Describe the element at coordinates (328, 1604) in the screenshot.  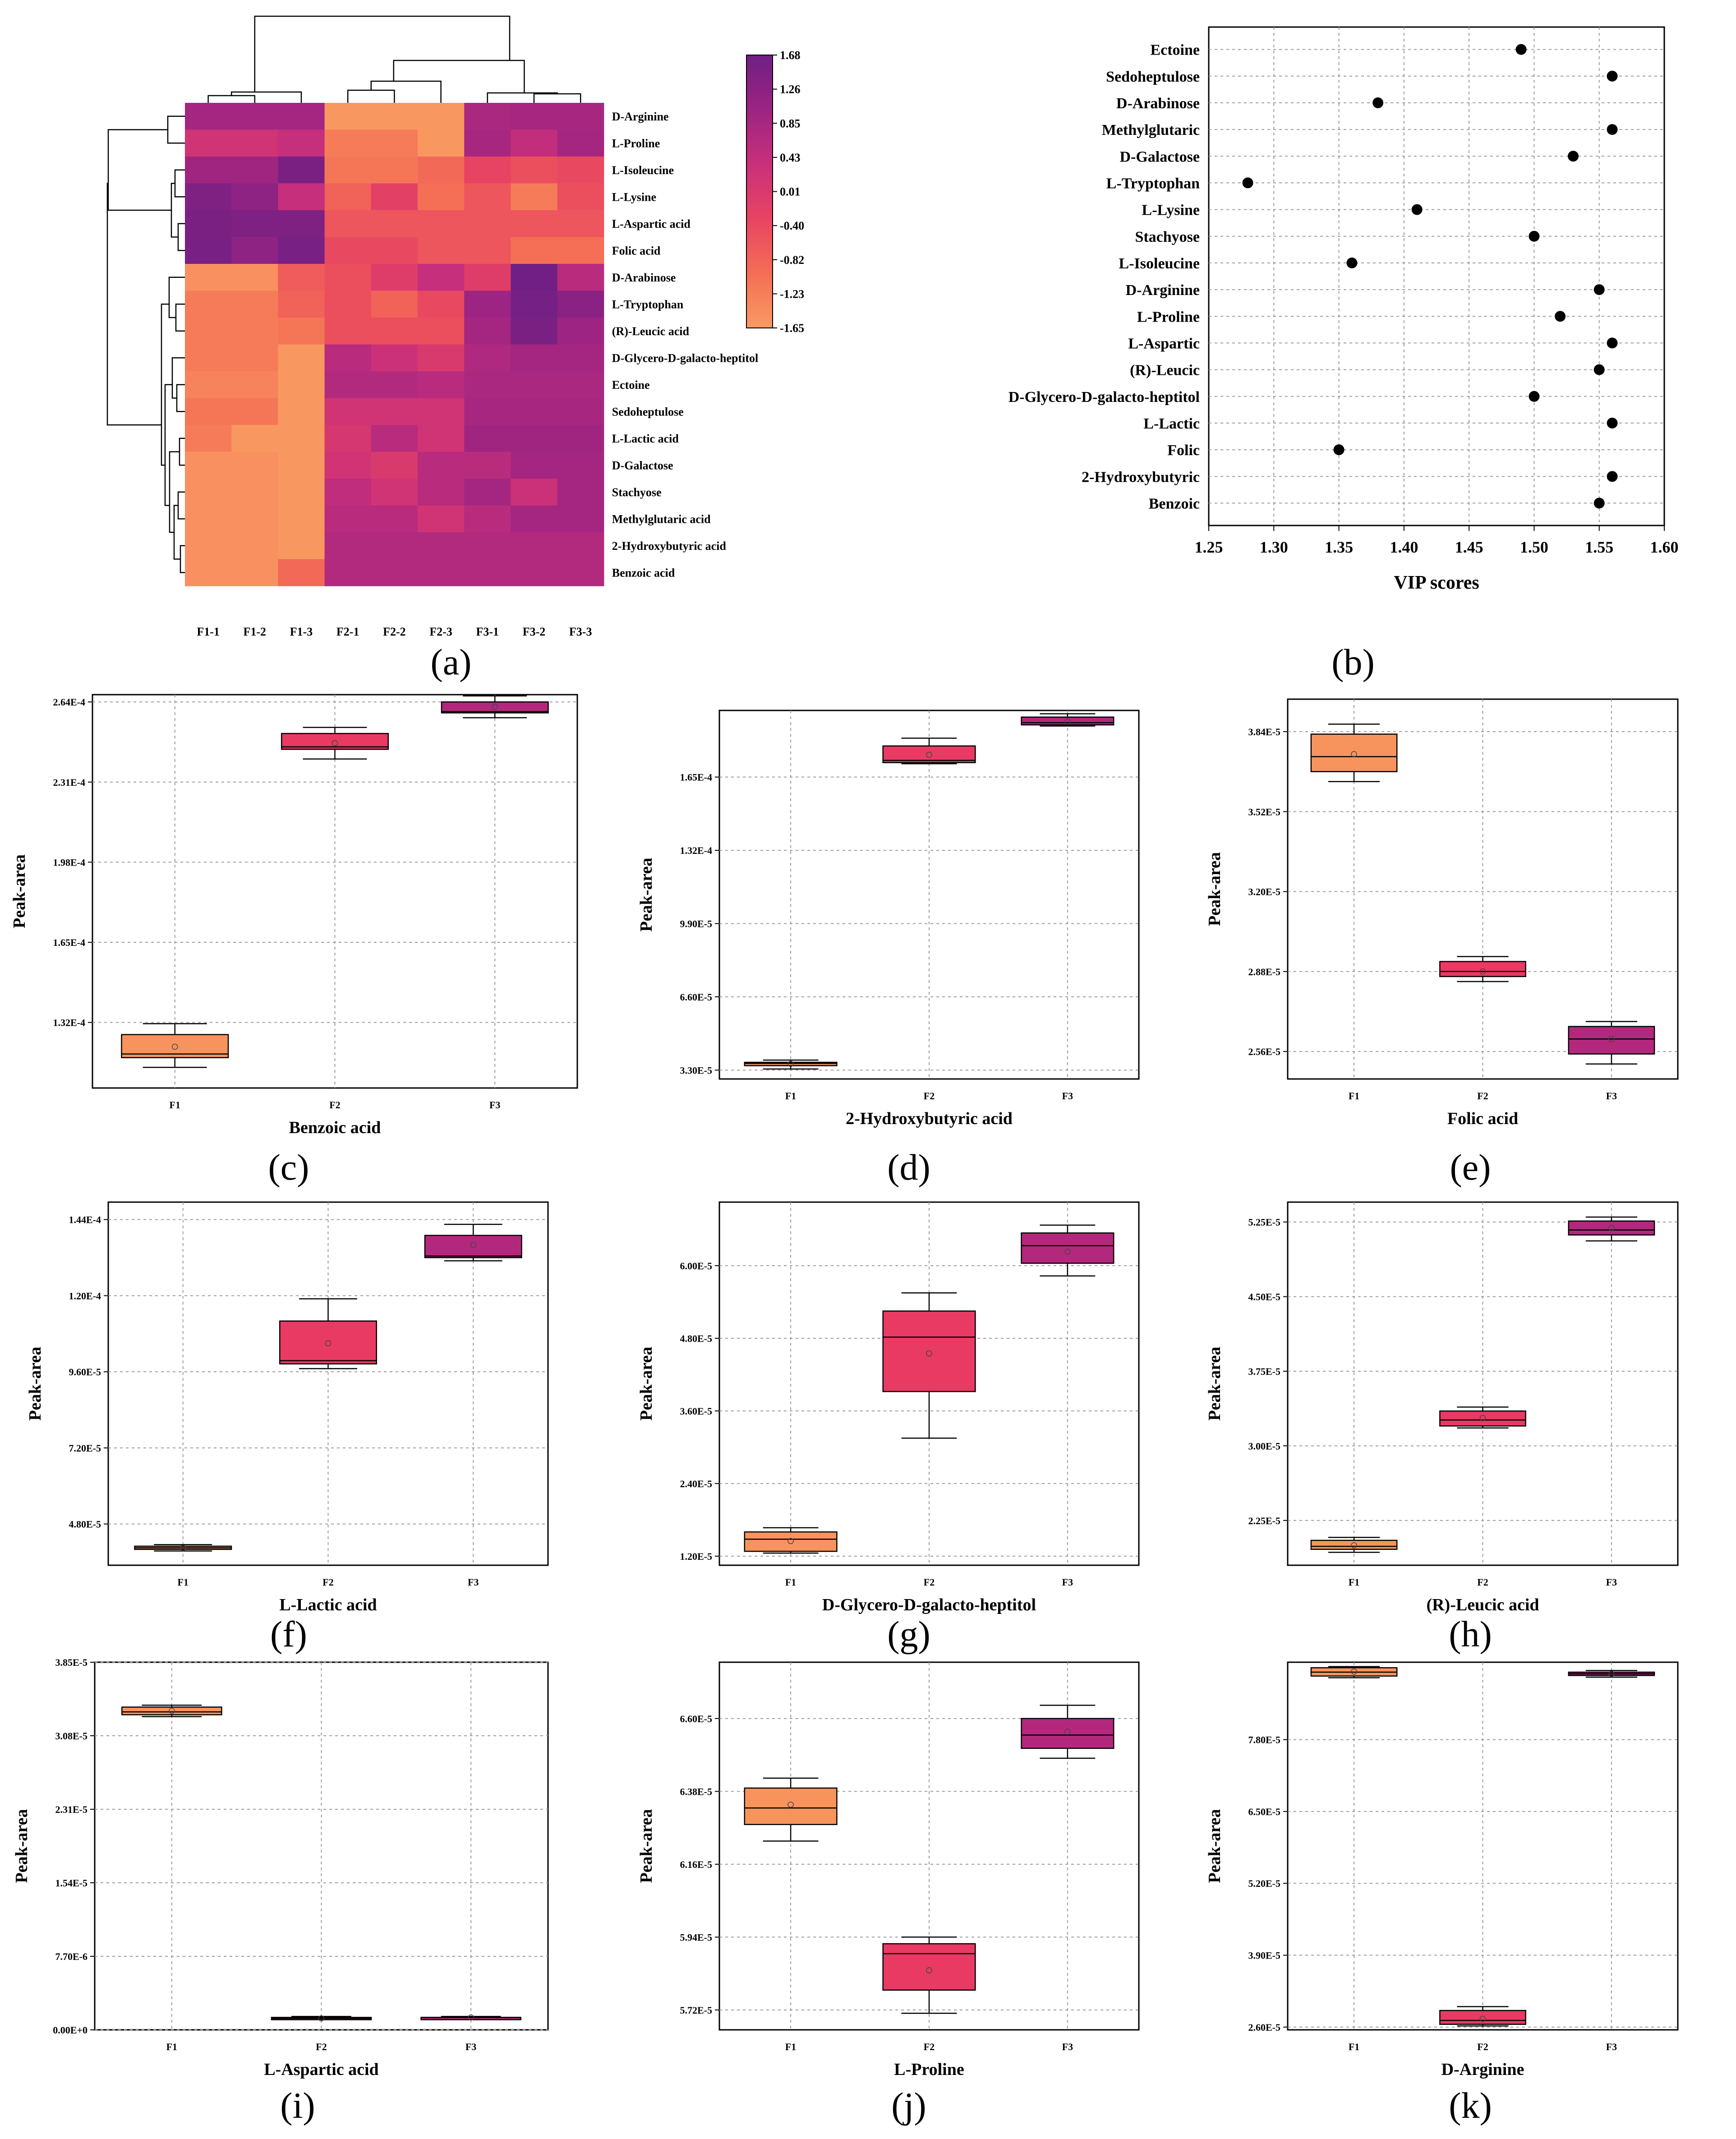
I see `boxplot-x-axis-title: L-Lactic acid` at that location.